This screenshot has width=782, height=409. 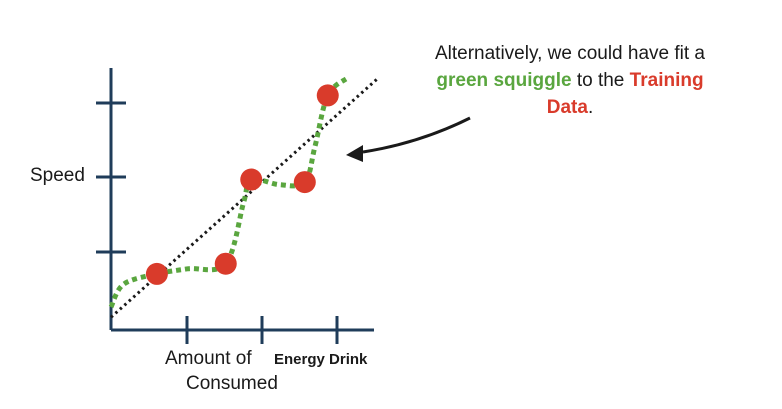 What do you see at coordinates (590, 107) in the screenshot?
I see `annotation-period: .` at bounding box center [590, 107].